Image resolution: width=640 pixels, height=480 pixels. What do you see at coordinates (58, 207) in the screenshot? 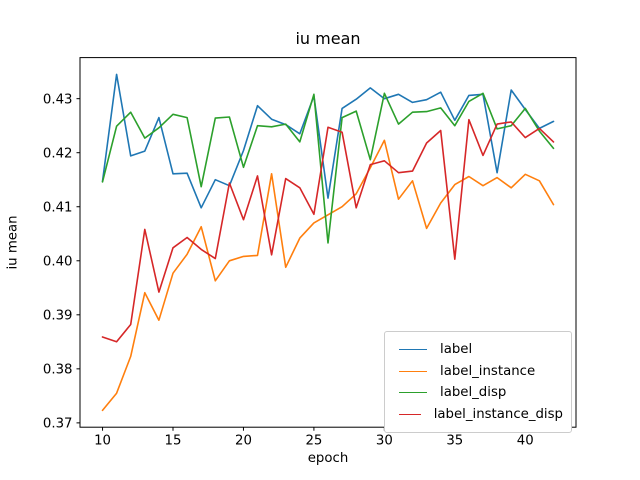
I see `y-tick-label: 0.41` at bounding box center [58, 207].